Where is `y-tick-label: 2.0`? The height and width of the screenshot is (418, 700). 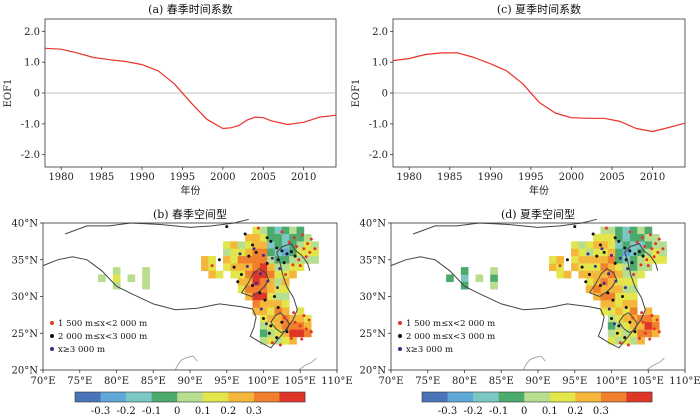
y-tick-label: 2.0 is located at coordinates (380, 32).